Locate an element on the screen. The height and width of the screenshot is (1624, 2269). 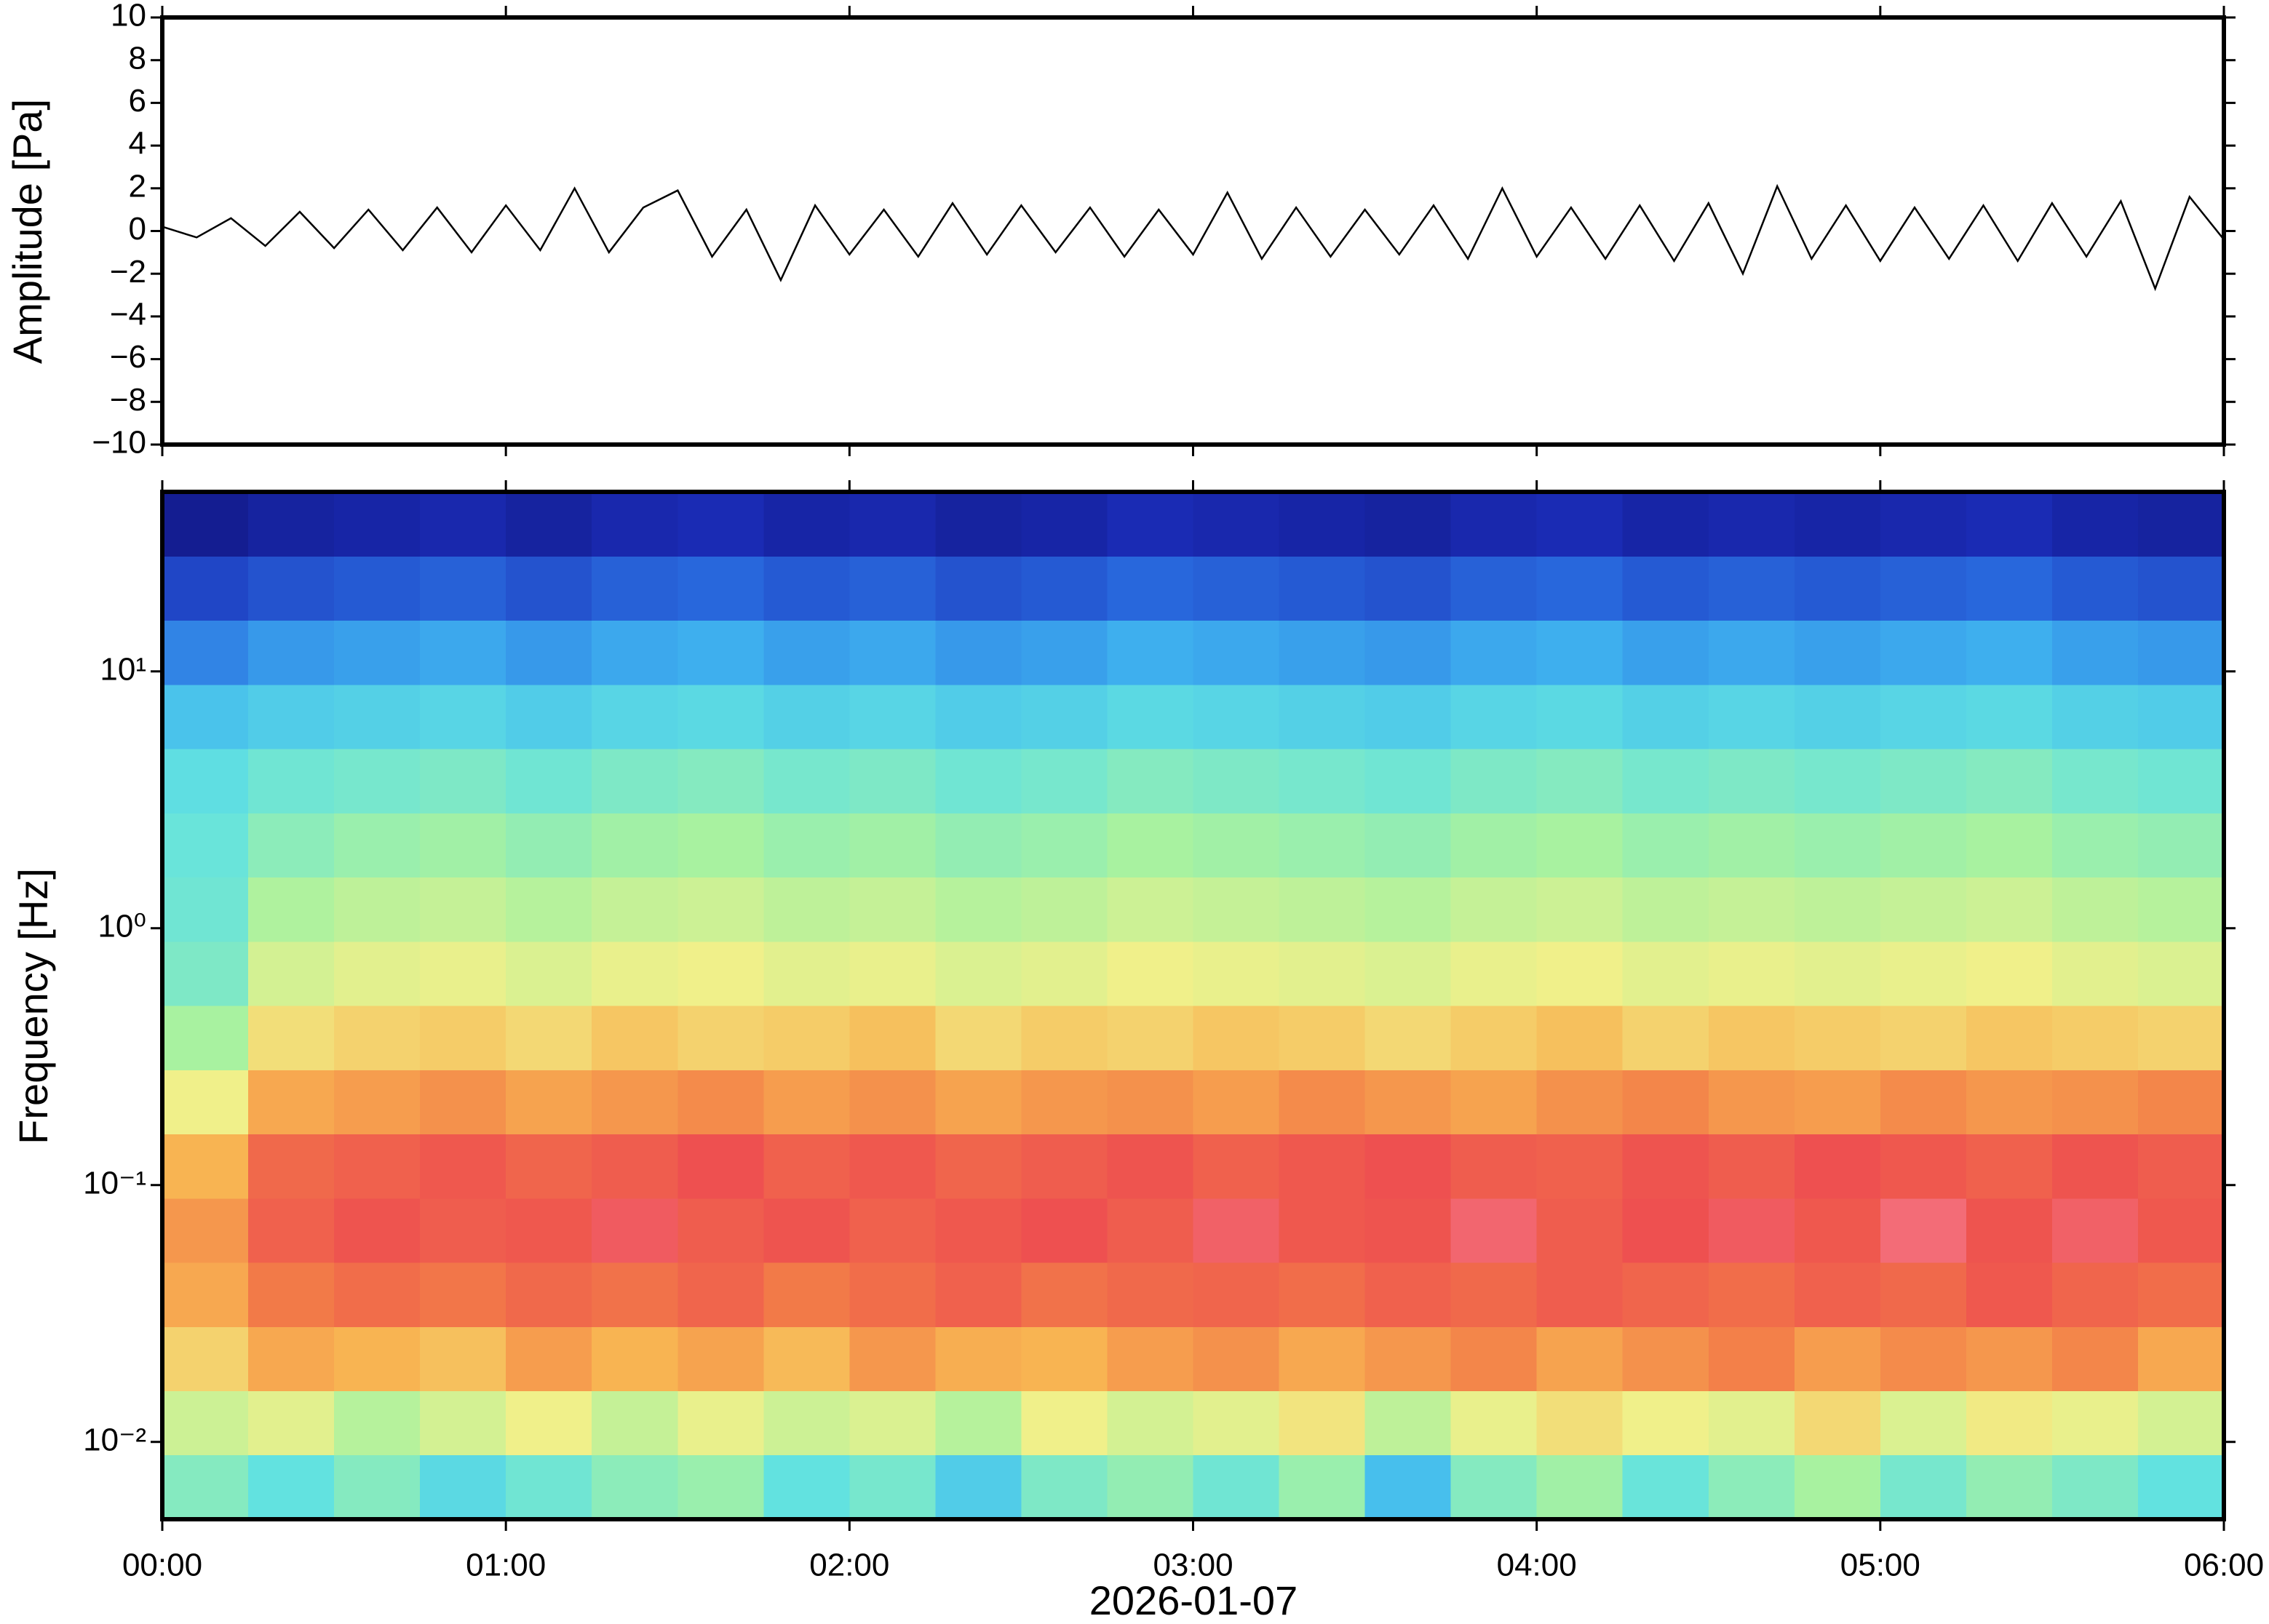
x-tick-label: 00:00 is located at coordinates (162, 1565).